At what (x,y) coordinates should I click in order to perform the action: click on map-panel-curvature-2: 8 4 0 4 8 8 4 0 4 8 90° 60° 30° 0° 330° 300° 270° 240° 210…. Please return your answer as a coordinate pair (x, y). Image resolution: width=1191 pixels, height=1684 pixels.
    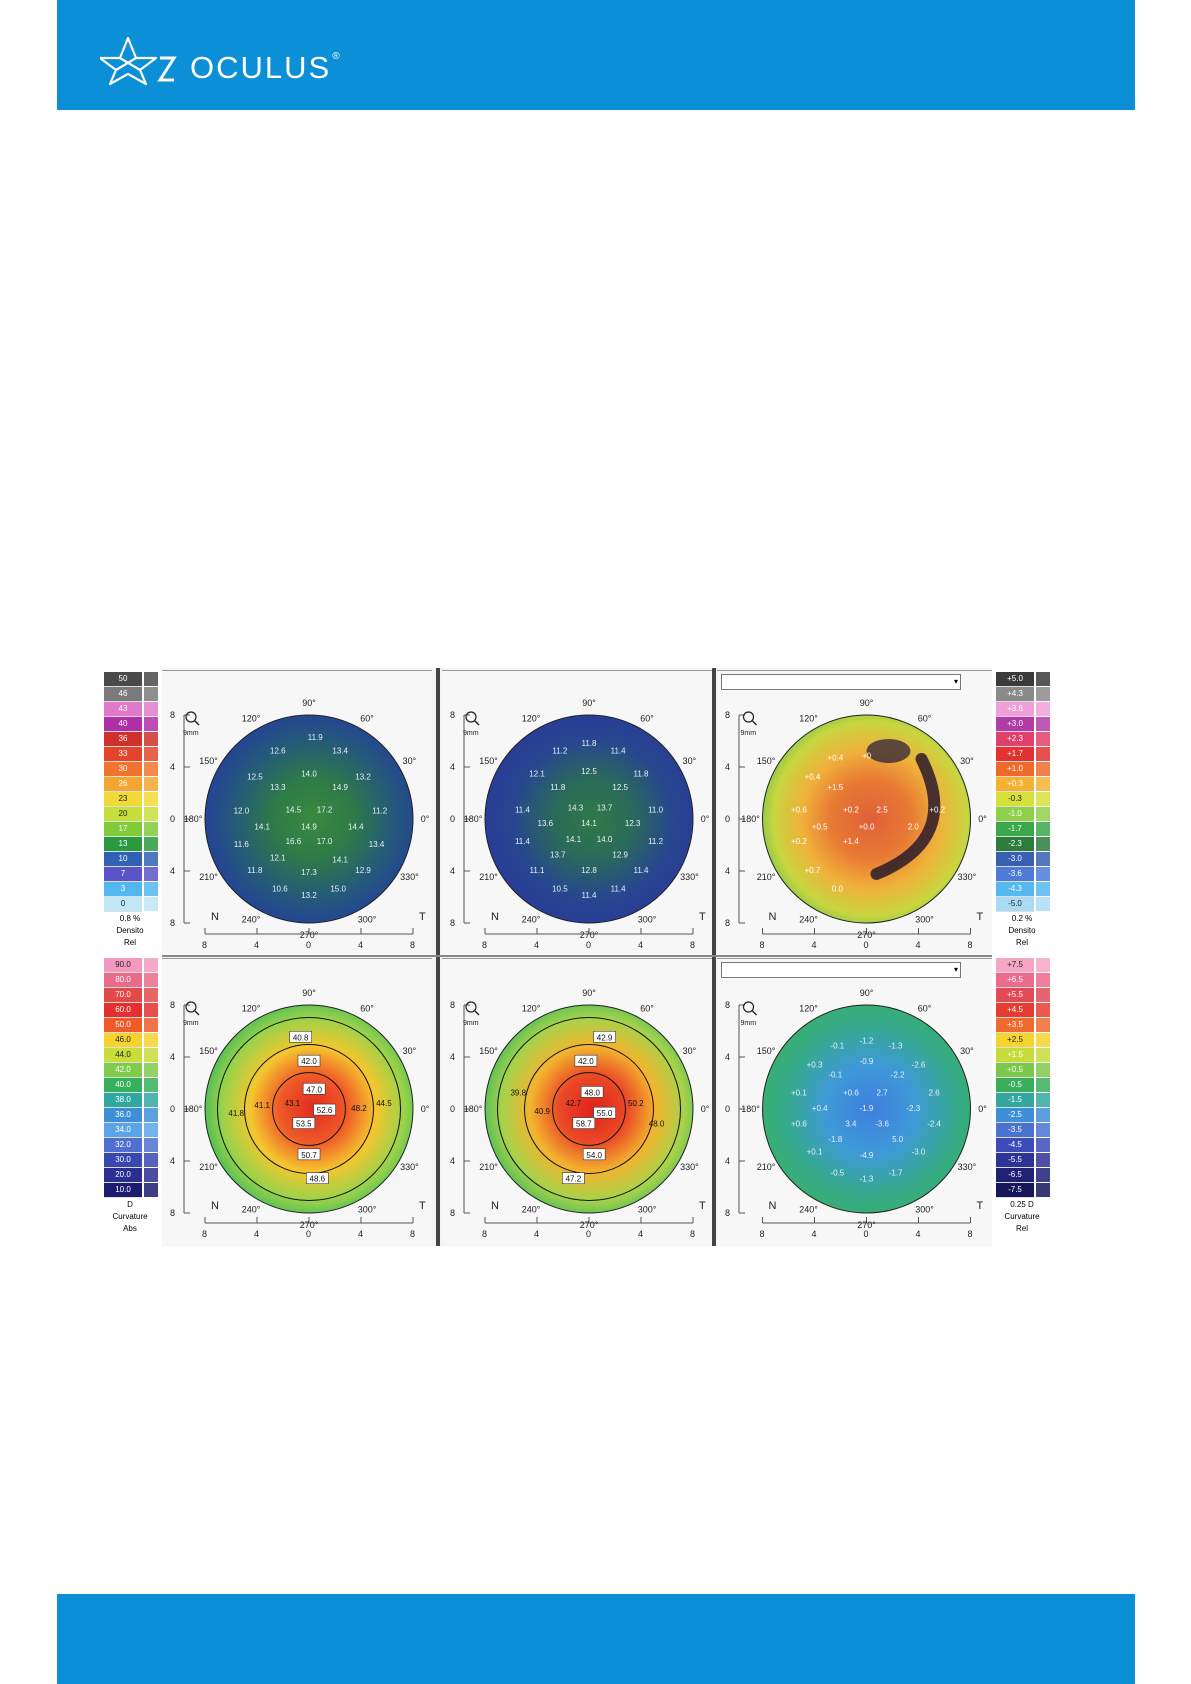
    Looking at the image, I should click on (577, 1101).